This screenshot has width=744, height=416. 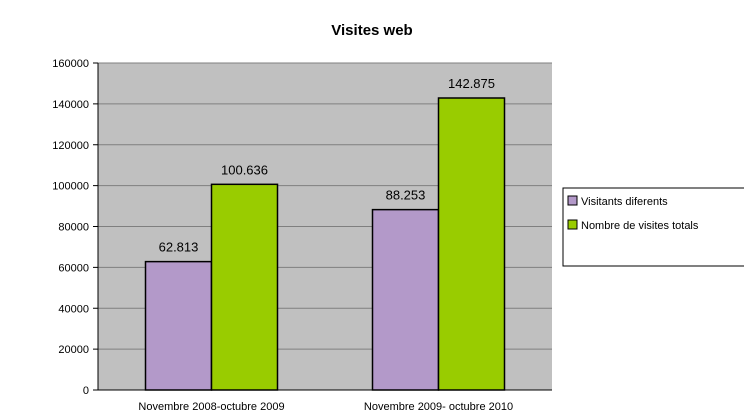 What do you see at coordinates (86, 391) in the screenshot?
I see `y-tick-label: 0` at bounding box center [86, 391].